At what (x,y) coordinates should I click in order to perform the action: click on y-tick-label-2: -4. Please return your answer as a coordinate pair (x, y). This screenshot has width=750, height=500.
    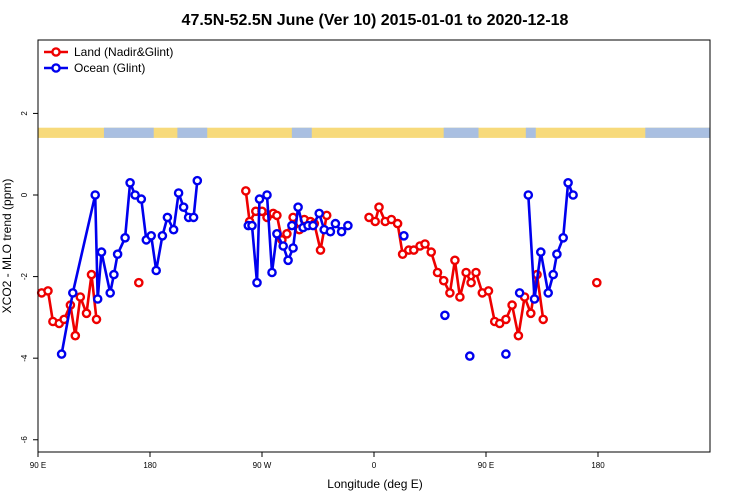
    Looking at the image, I should click on (24, 358).